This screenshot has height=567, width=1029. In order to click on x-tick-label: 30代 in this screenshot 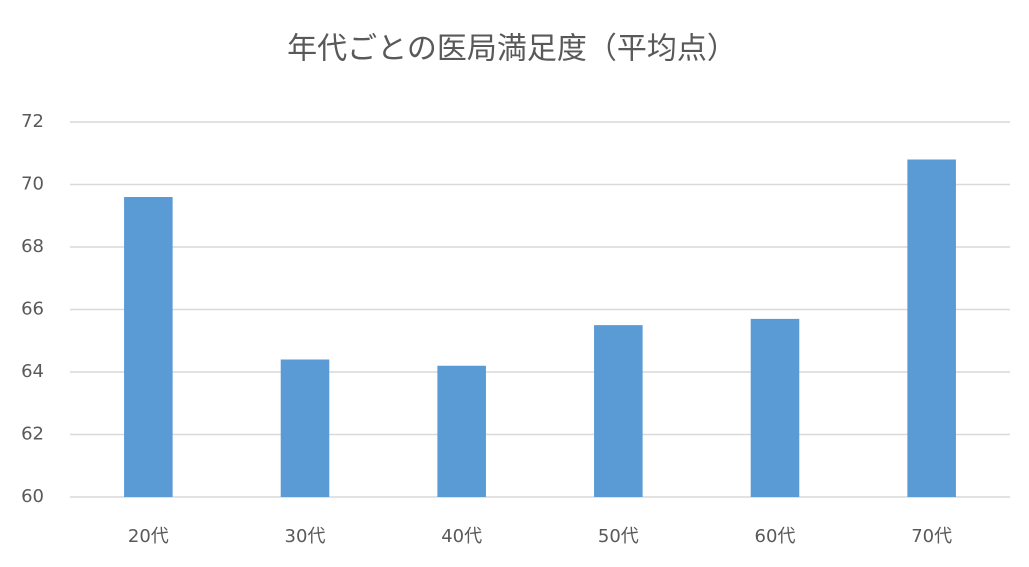, I will do `click(305, 536)`.